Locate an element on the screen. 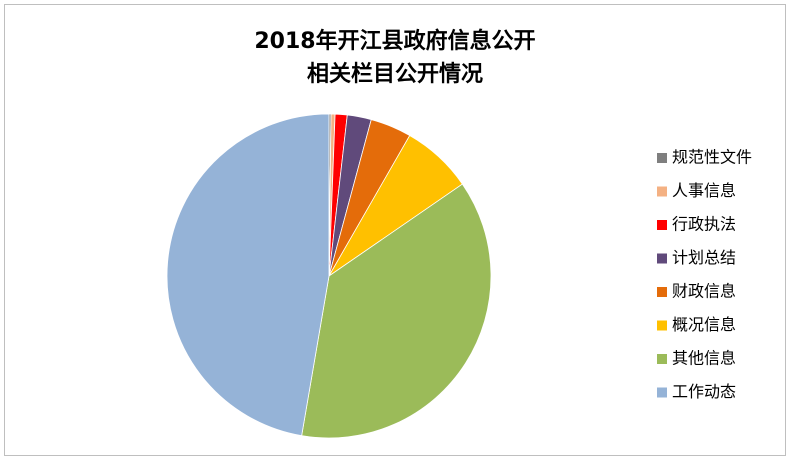 This screenshot has width=807, height=467. chart-title: 相关栏目公开情况 is located at coordinates (395, 74).